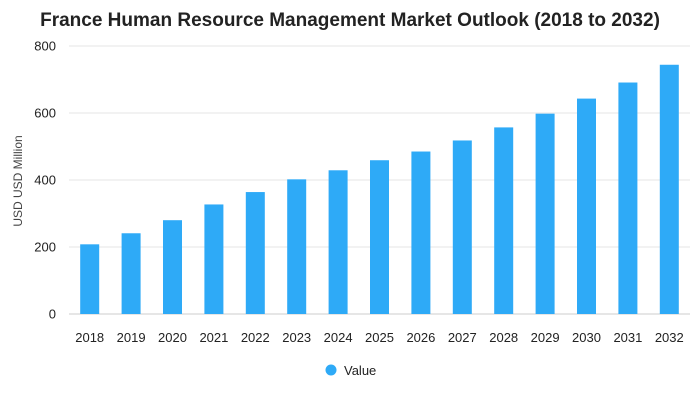 This screenshot has height=400, width=700. Describe the element at coordinates (45, 46) in the screenshot. I see `y-tick-label: 800` at that location.